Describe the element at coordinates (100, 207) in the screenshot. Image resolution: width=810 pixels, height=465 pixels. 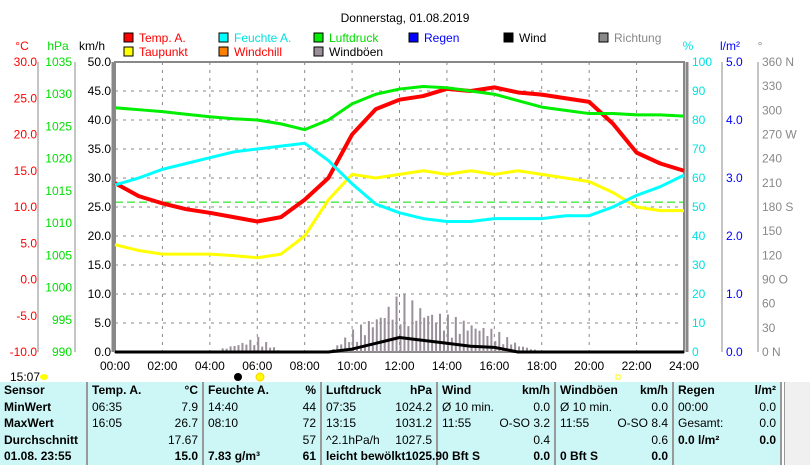
I see `axis-tick-wind: 25.0` at that location.